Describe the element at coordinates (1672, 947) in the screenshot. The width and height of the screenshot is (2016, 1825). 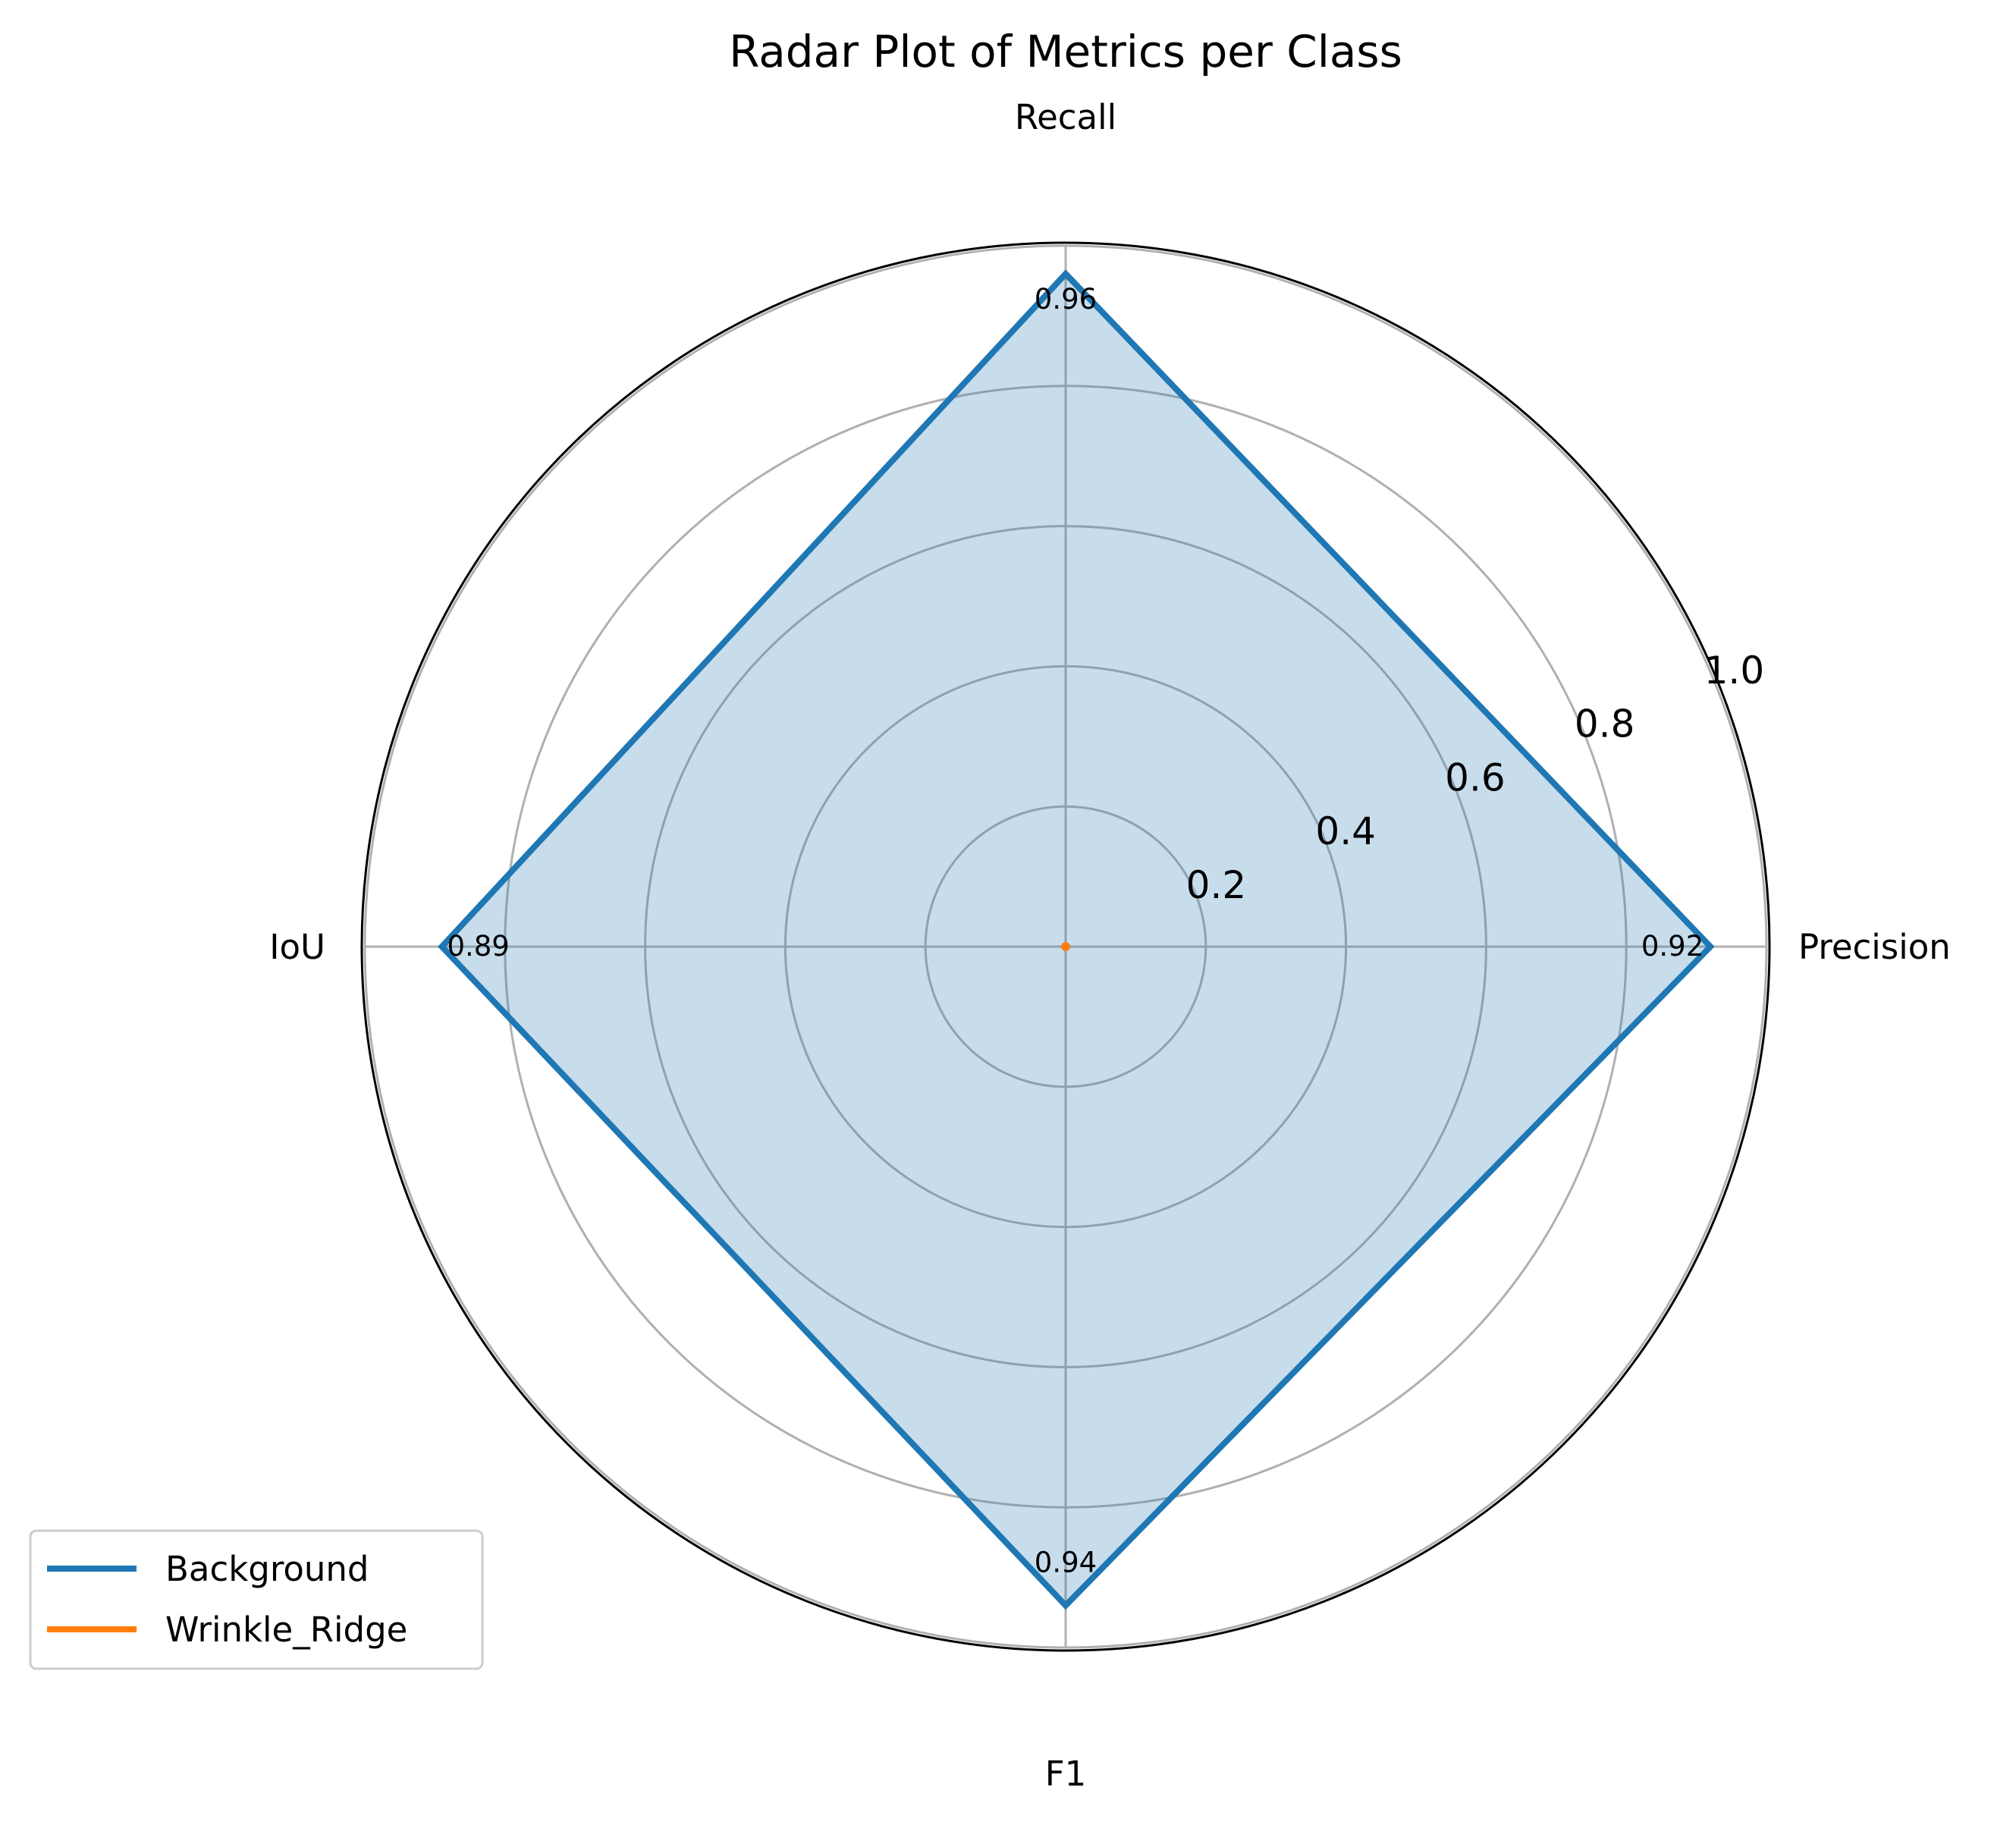
I see `data-label: 0.92` at that location.